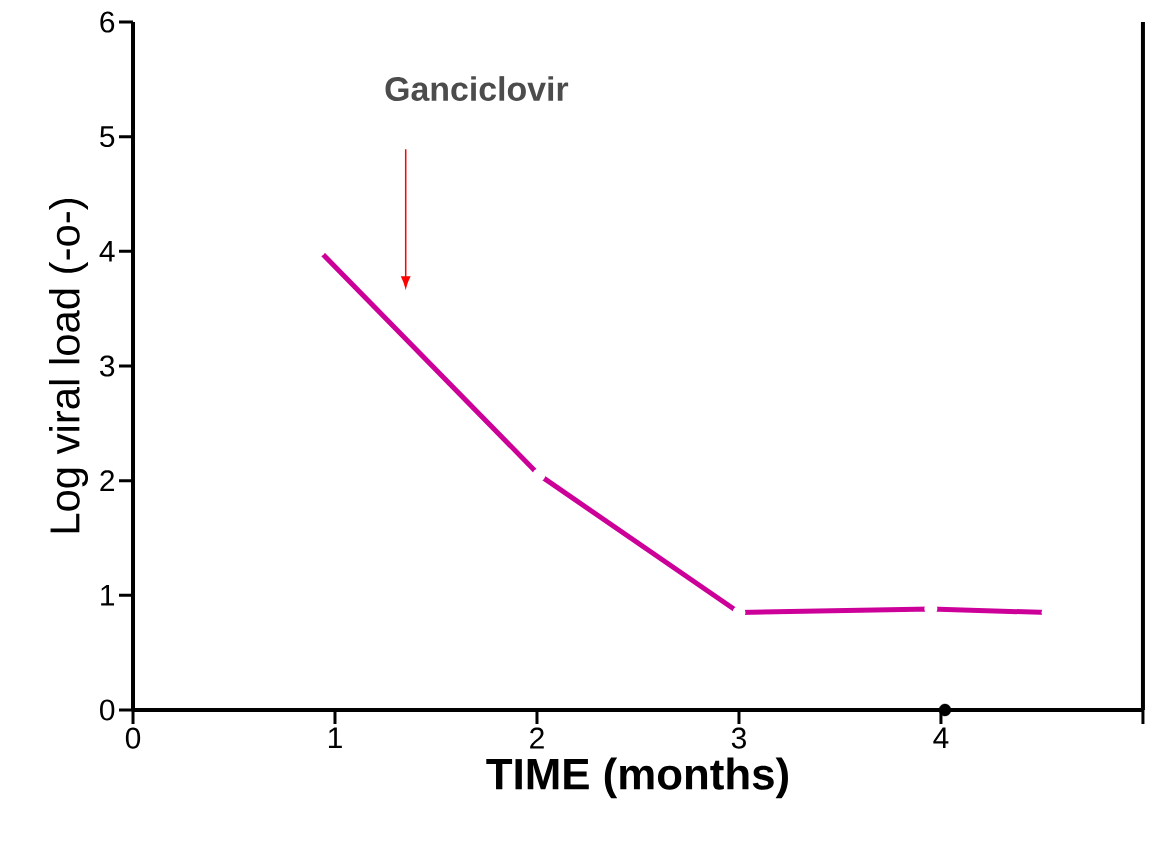  I want to click on y-tick-label: 3, so click(107, 366).